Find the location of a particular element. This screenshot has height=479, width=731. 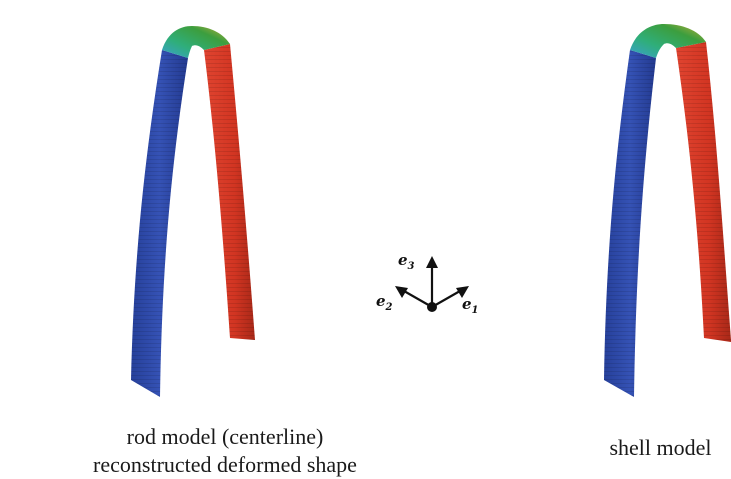

shell-model-caption: shell model is located at coordinates (660, 448).